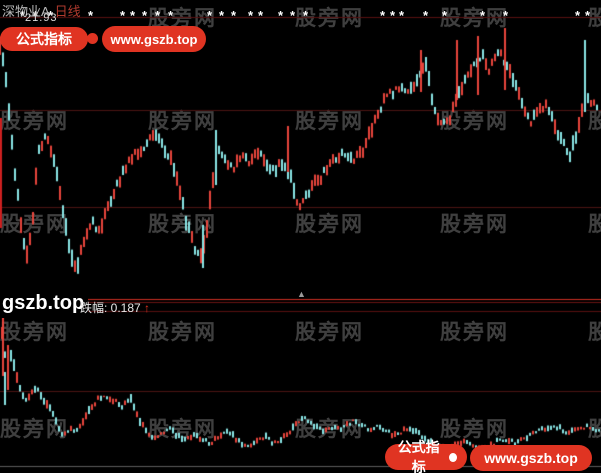  Describe the element at coordinates (154, 39) in the screenshot. I see `site-url-badge-top: www.gszb.top` at that location.